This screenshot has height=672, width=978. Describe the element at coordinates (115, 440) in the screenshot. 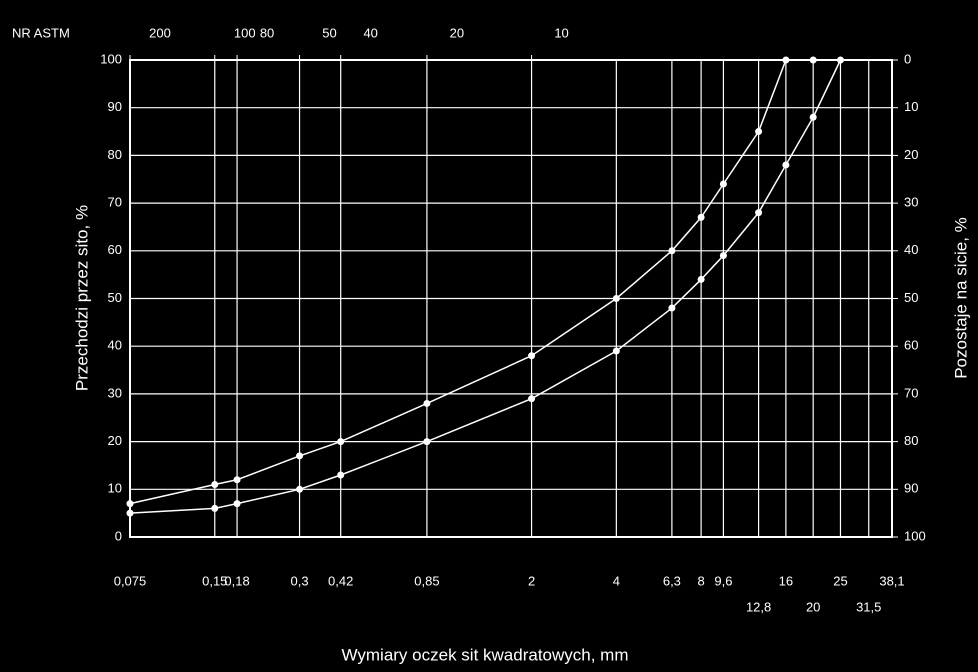

I see `y-tick-label: 20` at that location.